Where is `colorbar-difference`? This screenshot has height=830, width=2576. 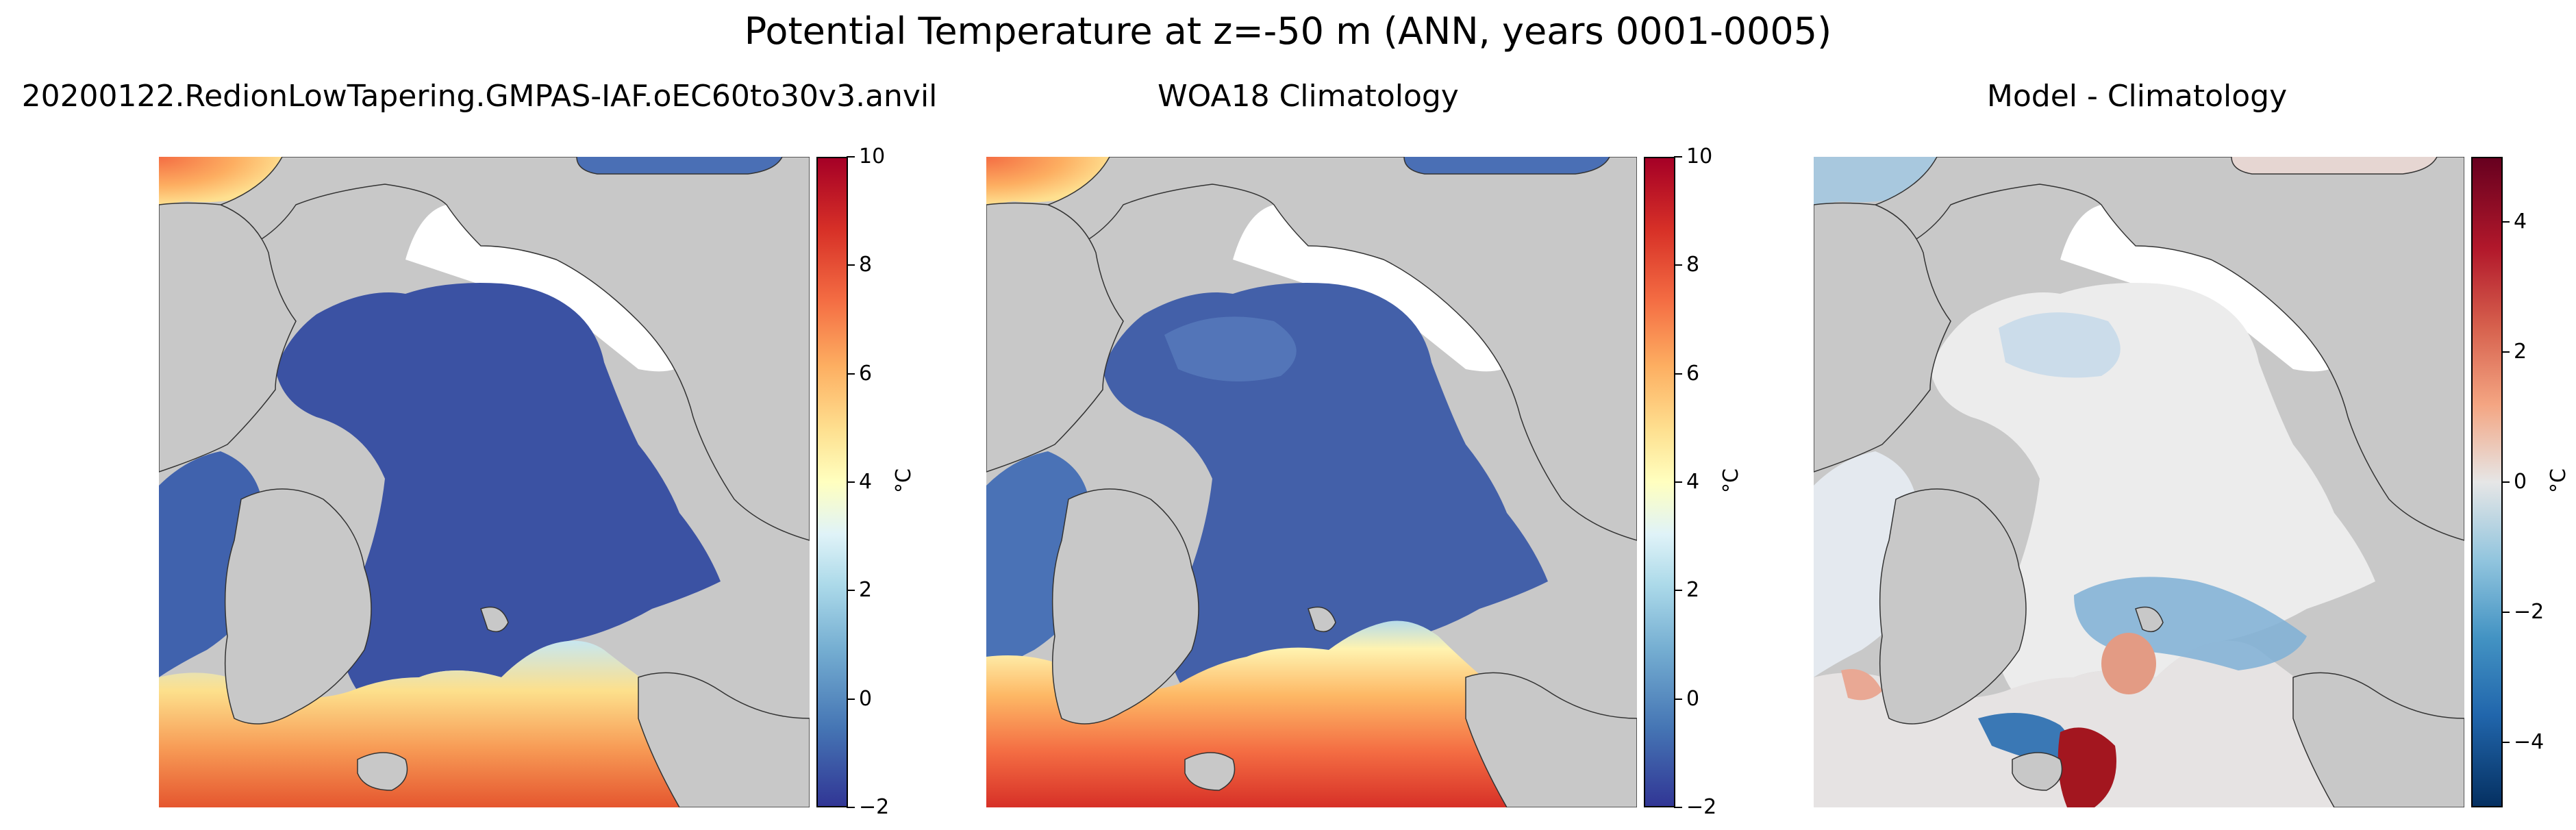
colorbar-difference is located at coordinates (2487, 482).